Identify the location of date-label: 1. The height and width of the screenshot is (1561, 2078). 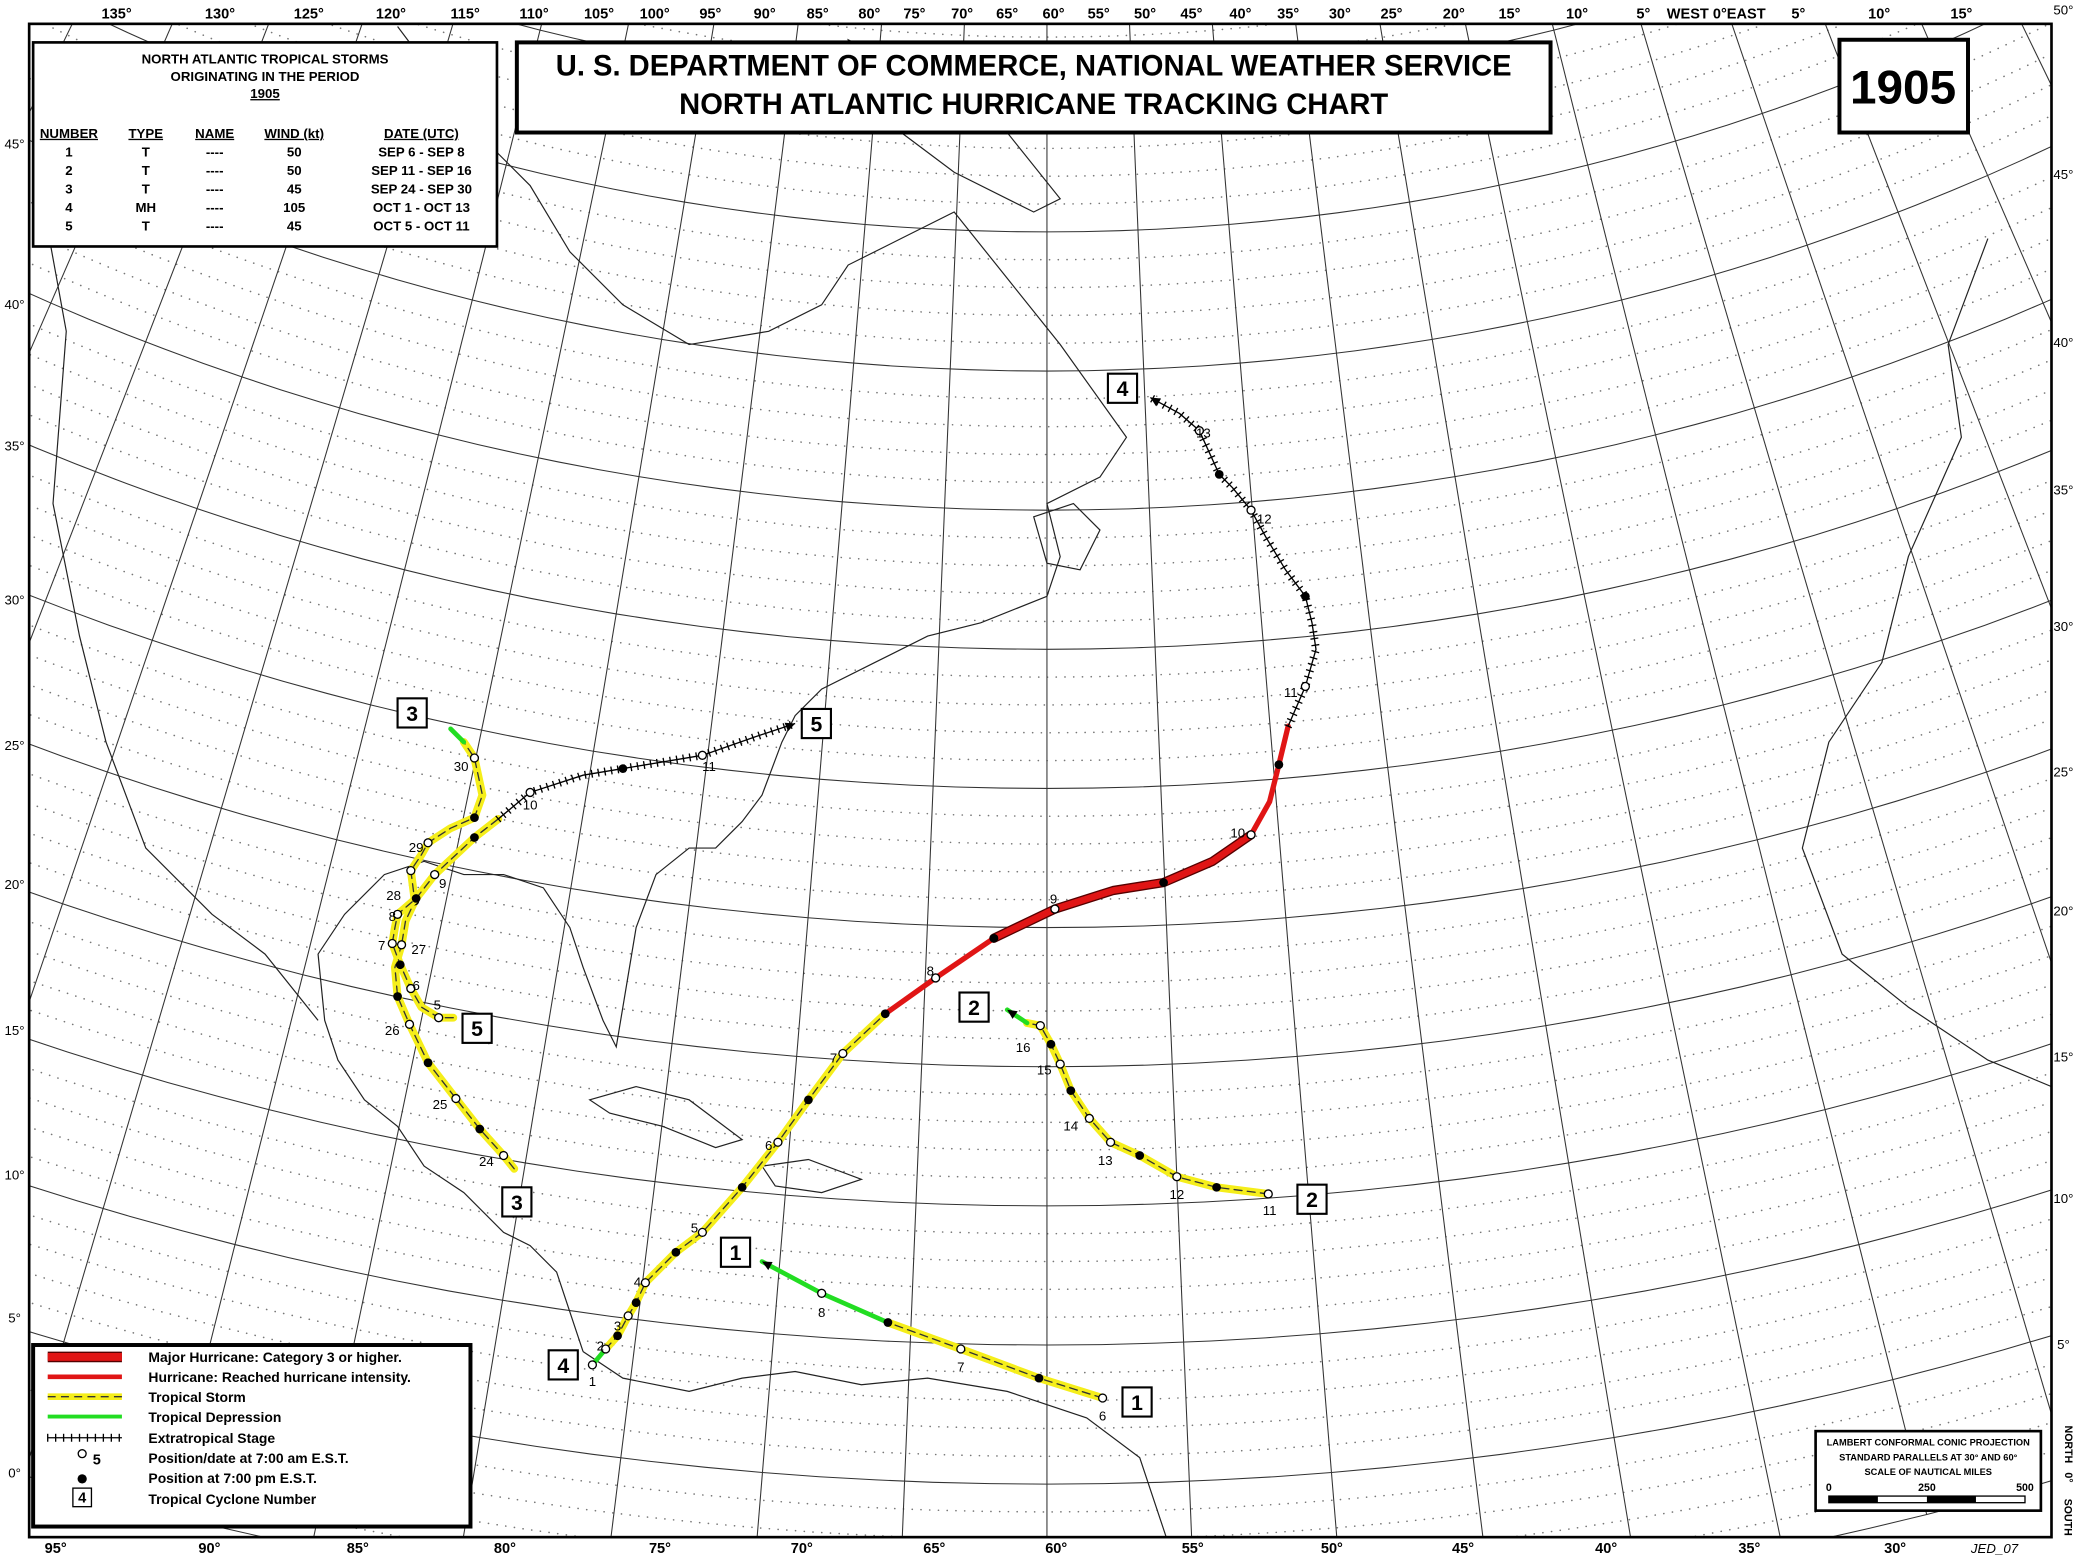
(592, 1381).